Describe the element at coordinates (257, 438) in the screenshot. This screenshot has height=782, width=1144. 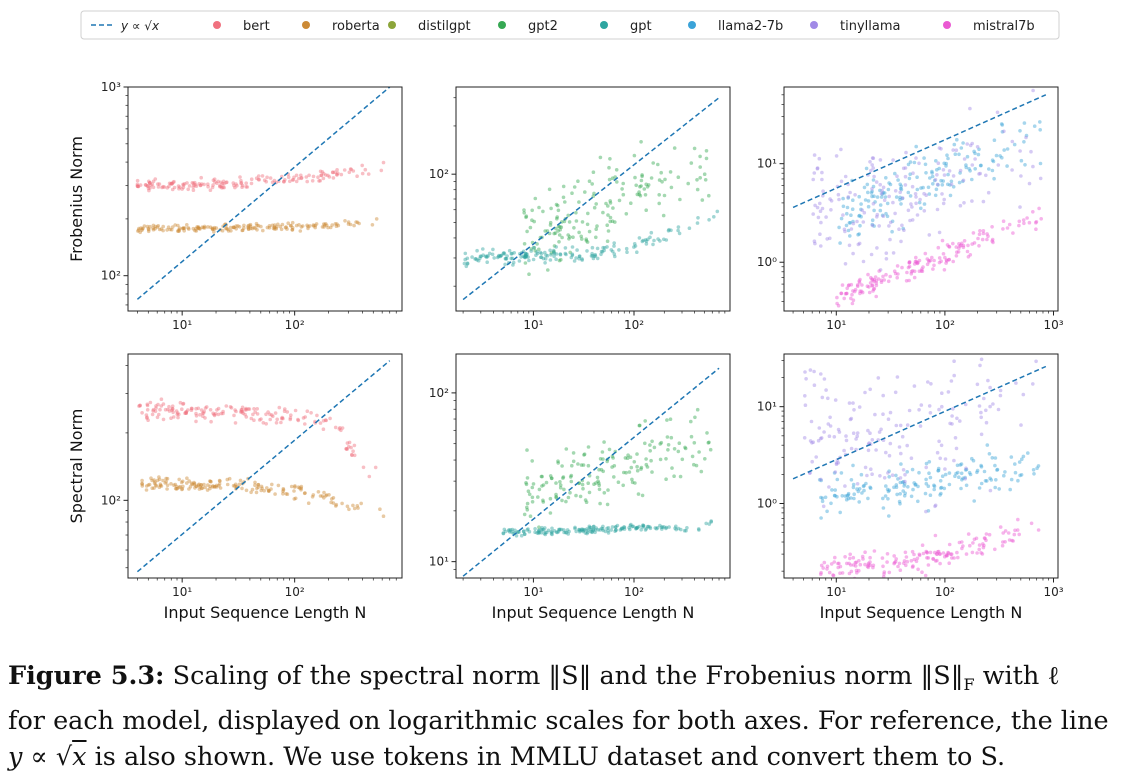
I see `series-bert` at that location.